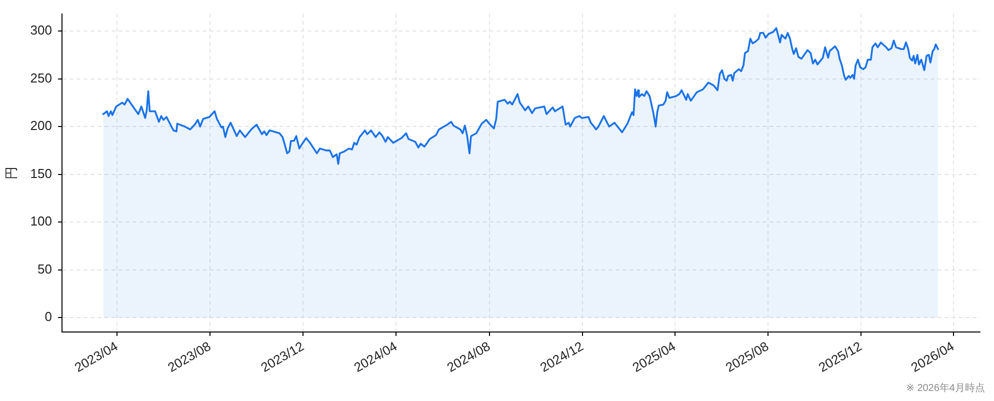 The width and height of the screenshot is (994, 401). Describe the element at coordinates (41, 126) in the screenshot. I see `y-tick-label: 200` at that location.